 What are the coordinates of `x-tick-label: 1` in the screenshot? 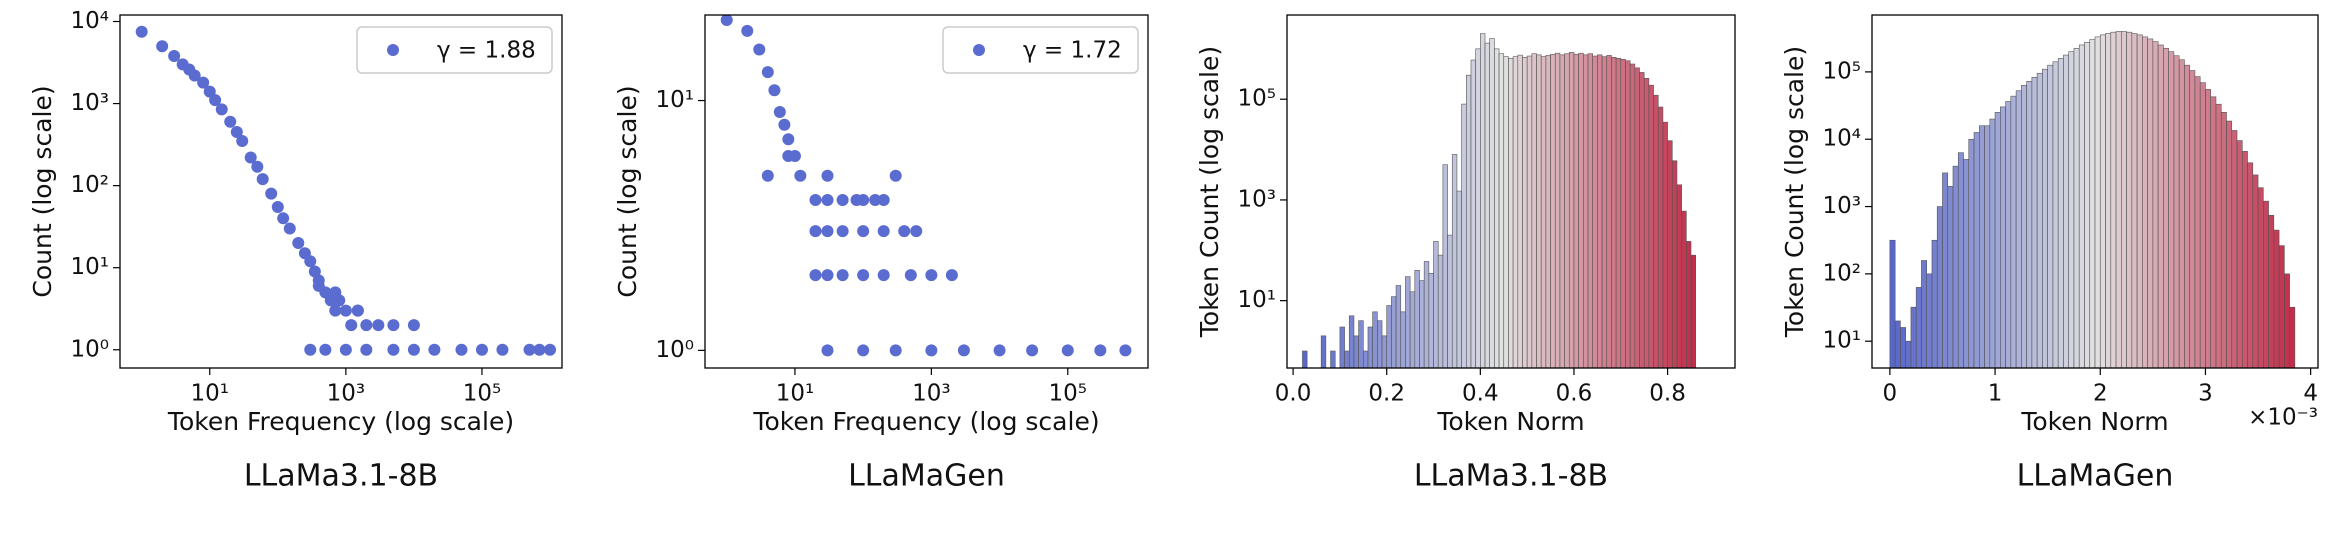 It's located at (1995, 394).